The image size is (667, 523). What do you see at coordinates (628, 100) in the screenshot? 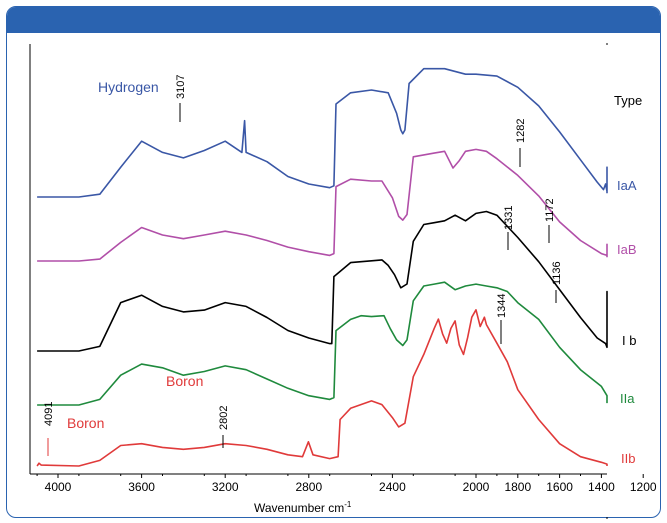
I see `legend-title: Type` at bounding box center [628, 100].